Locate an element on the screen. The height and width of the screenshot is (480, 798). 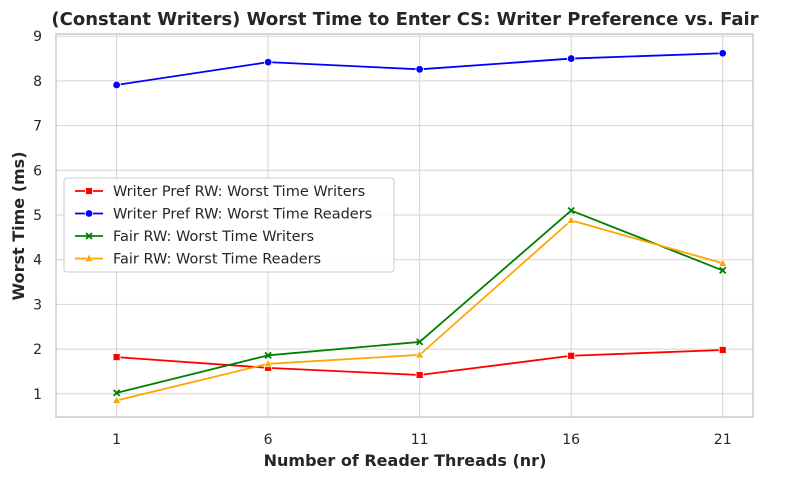
y-tick-label: 4 is located at coordinates (37, 261).